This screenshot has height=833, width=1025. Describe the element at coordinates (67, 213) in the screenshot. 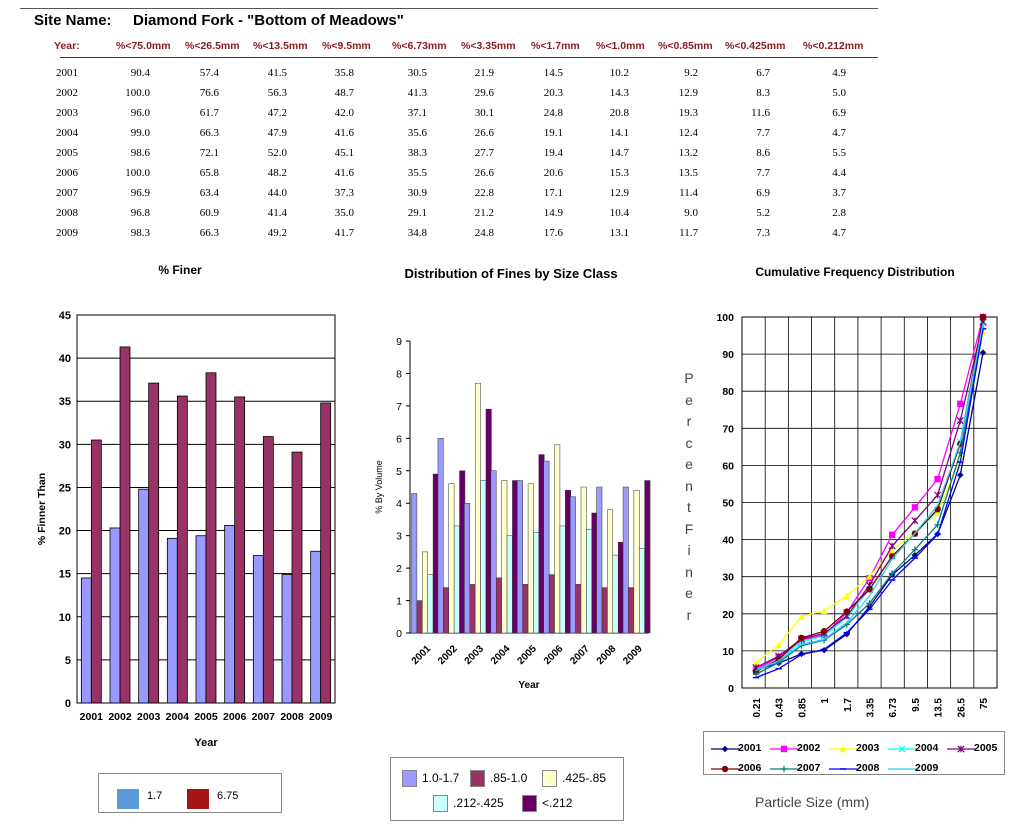

I see `table-cell: 2008` at that location.